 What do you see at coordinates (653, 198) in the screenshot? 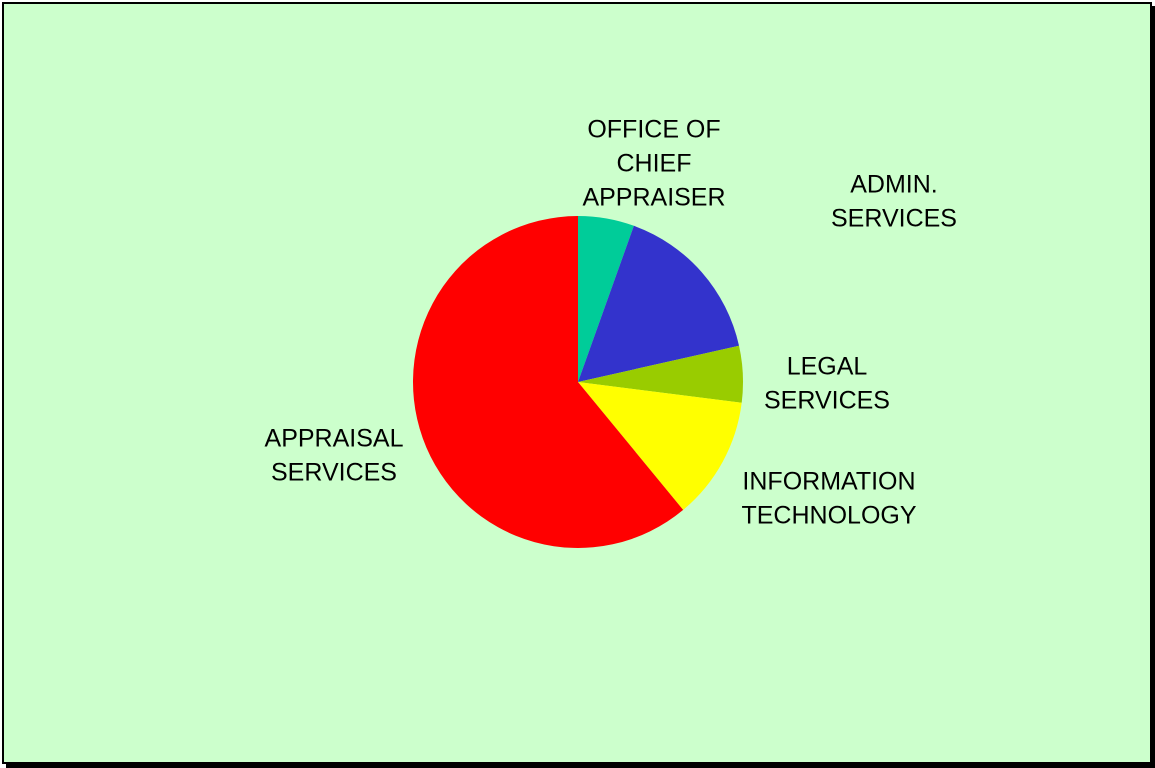
I see `slice-label-line: APPRAISER` at bounding box center [653, 198].